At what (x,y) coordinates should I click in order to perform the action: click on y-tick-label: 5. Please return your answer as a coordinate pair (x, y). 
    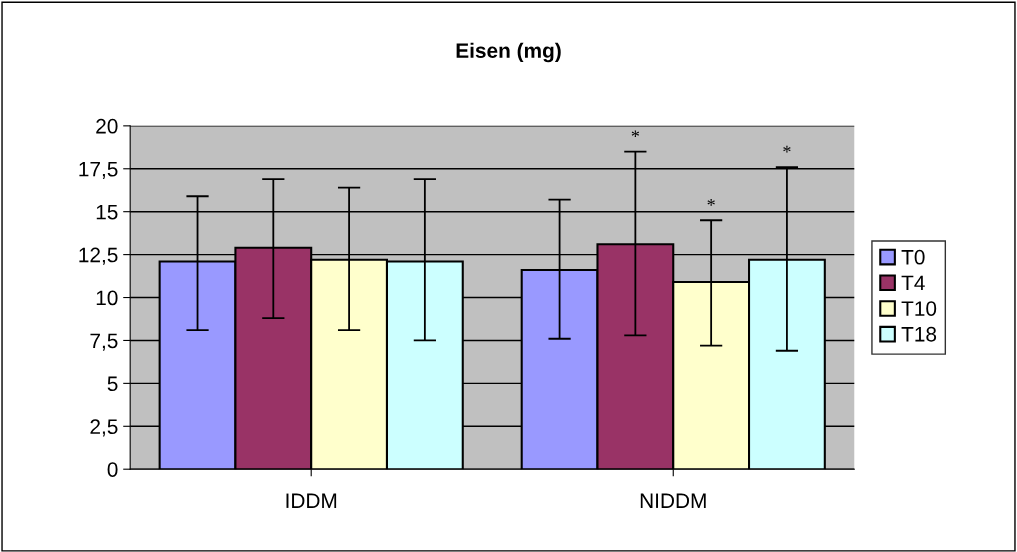
    Looking at the image, I should click on (112, 384).